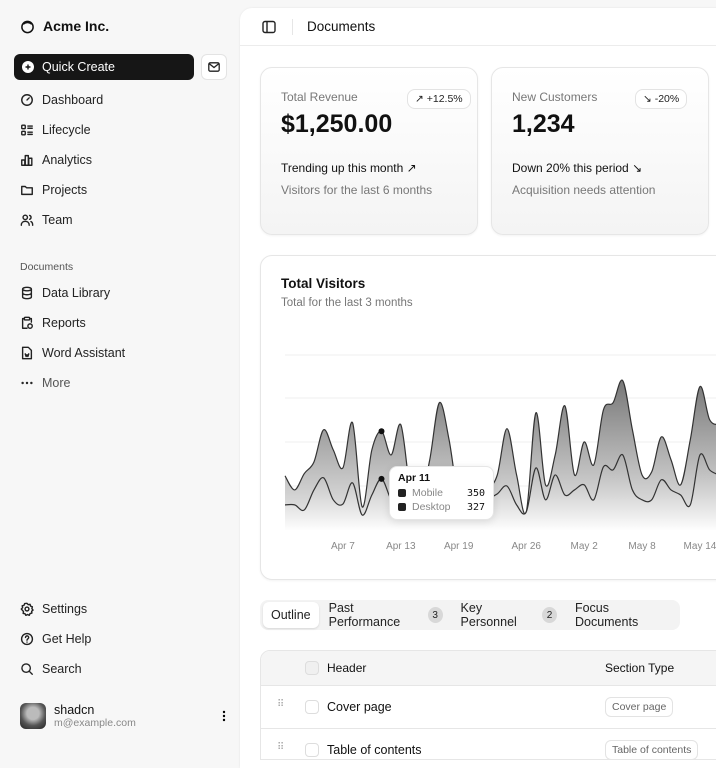 The height and width of the screenshot is (768, 716). Describe the element at coordinates (441, 507) in the screenshot. I see `tooltip-row-desktop: Desktop 327` at that location.